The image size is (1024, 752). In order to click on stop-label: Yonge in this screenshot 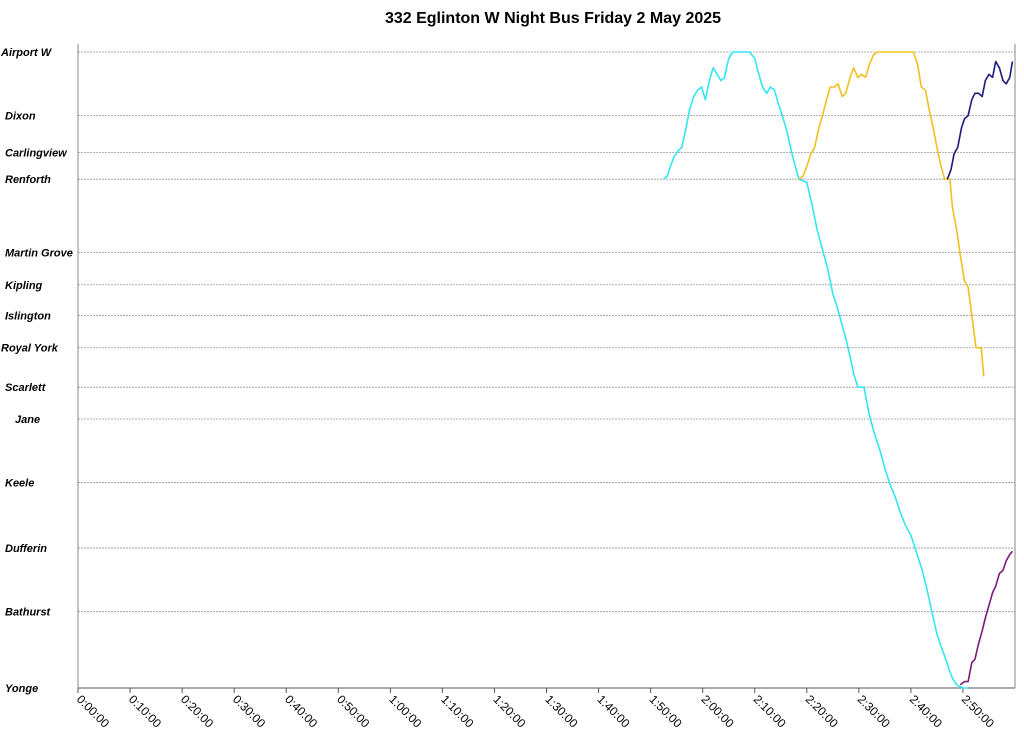, I will do `click(21, 689)`.